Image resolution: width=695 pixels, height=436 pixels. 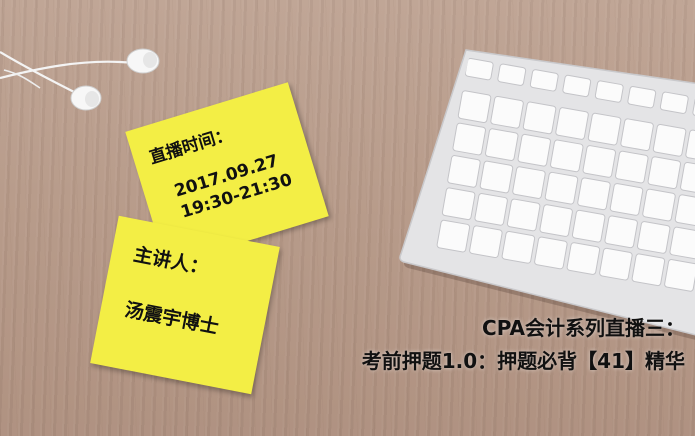 I want to click on speaker-name: 汤震宇博士, so click(x=171, y=318).